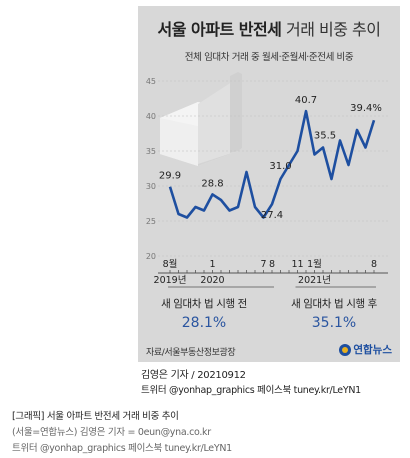 This screenshot has width=410, height=458. I want to click on yonhap-logo-icon, so click(345, 349).